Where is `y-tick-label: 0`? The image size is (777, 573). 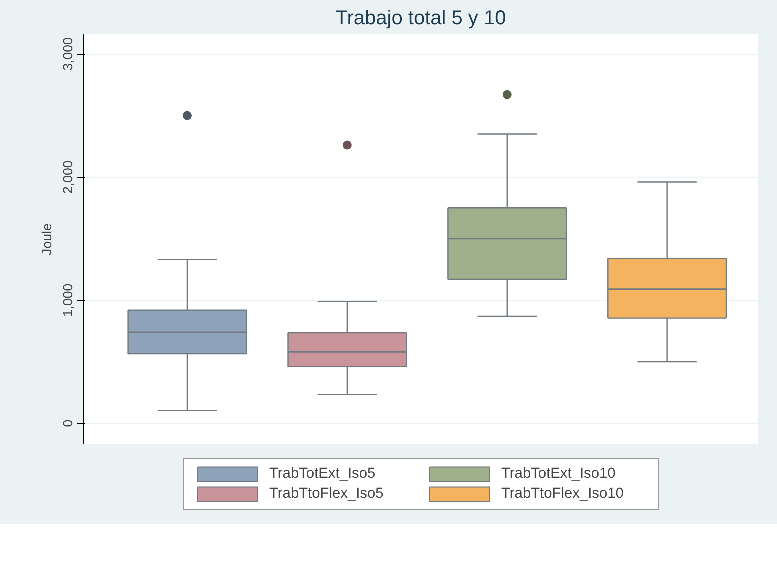 y-tick-label: 0 is located at coordinates (68, 424).